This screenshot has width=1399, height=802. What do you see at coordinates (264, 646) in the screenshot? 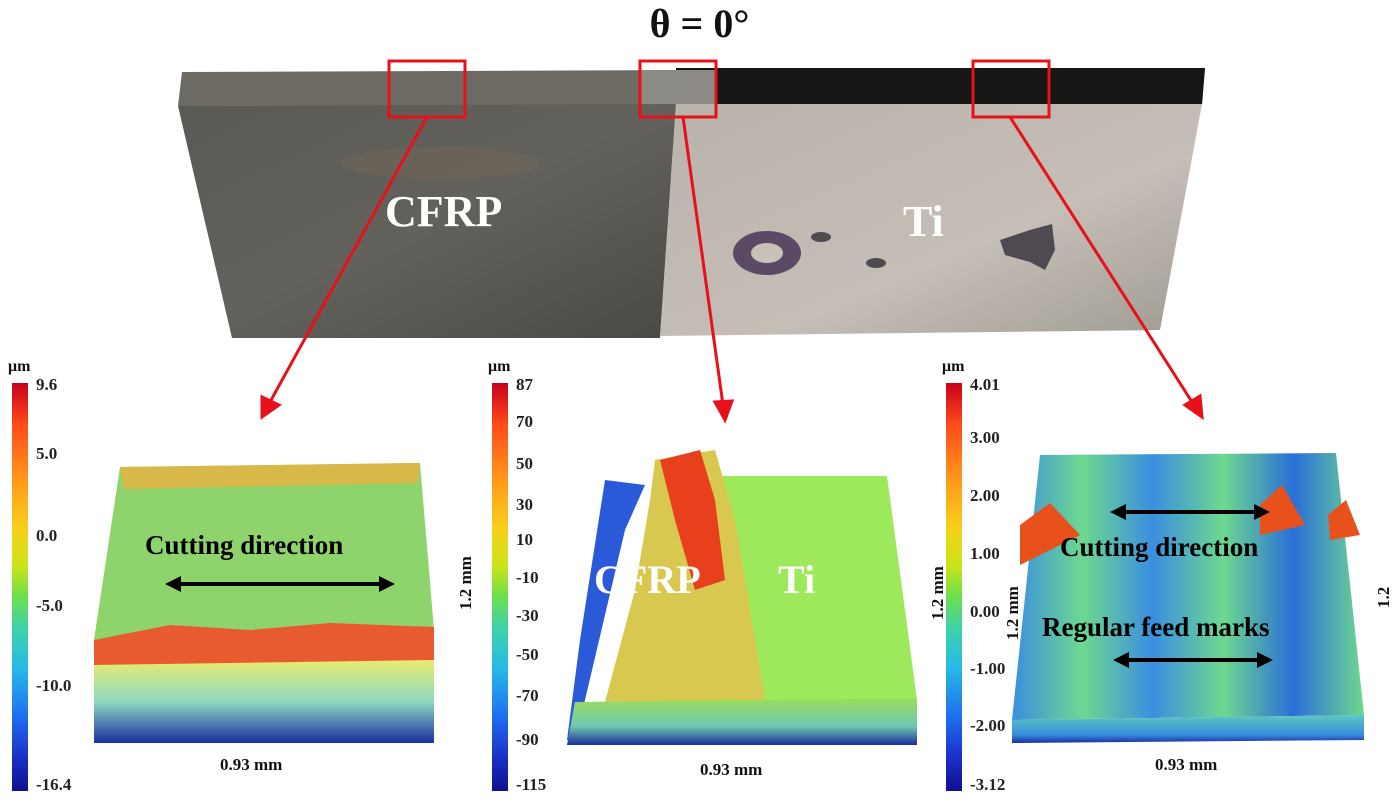
I see `surface-rough-front` at bounding box center [264, 646].